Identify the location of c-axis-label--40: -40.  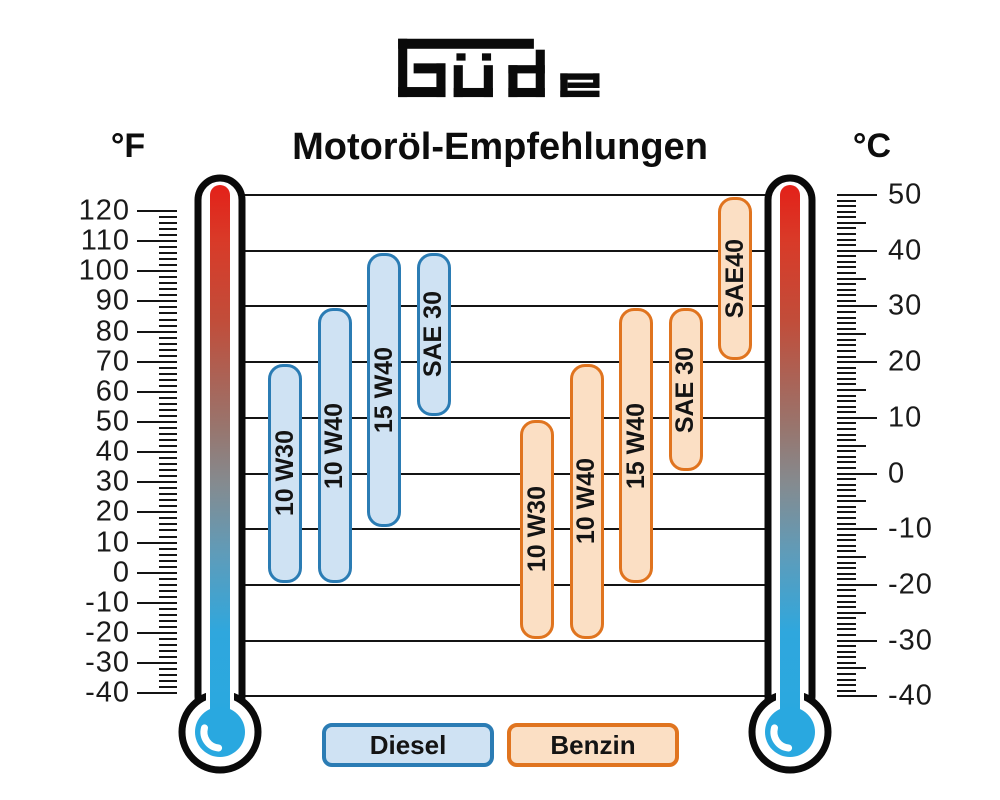
(910, 695).